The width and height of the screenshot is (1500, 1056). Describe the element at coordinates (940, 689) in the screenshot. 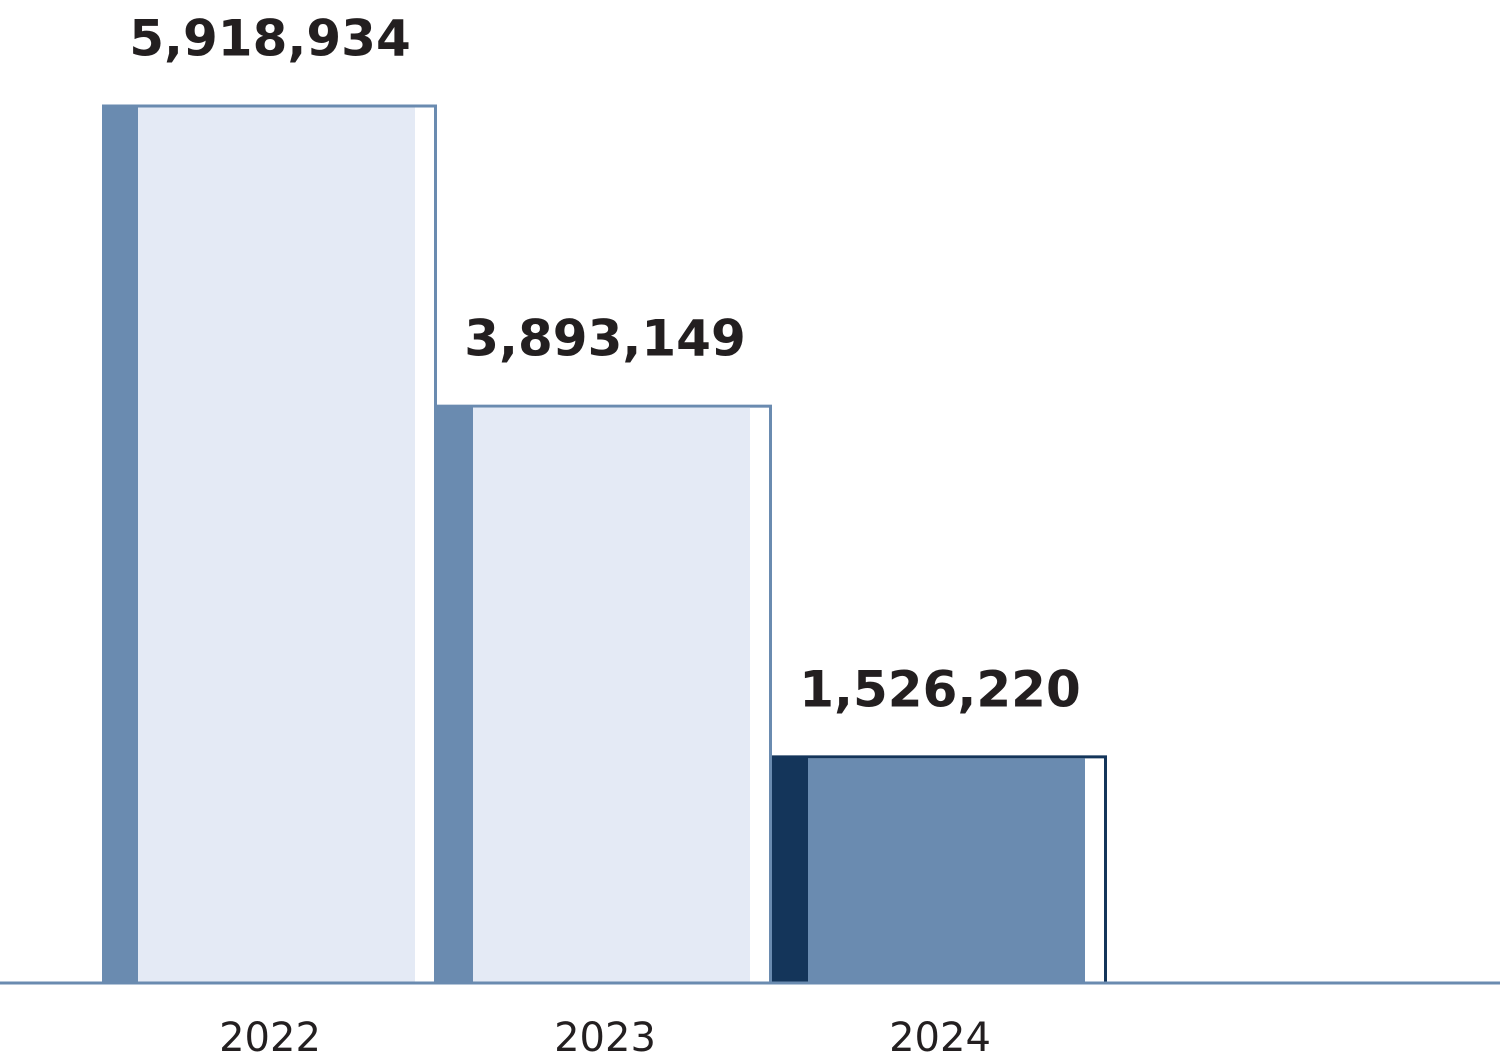

I see `value-label: 1,526,220` at that location.